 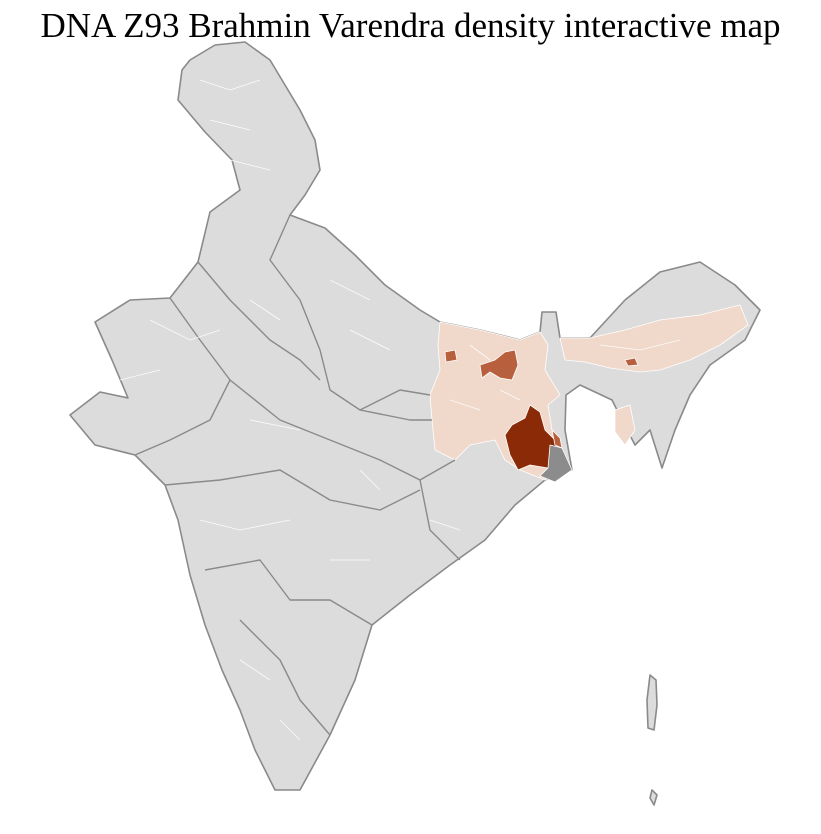 I want to click on region-low-northeast, so click(x=654, y=338).